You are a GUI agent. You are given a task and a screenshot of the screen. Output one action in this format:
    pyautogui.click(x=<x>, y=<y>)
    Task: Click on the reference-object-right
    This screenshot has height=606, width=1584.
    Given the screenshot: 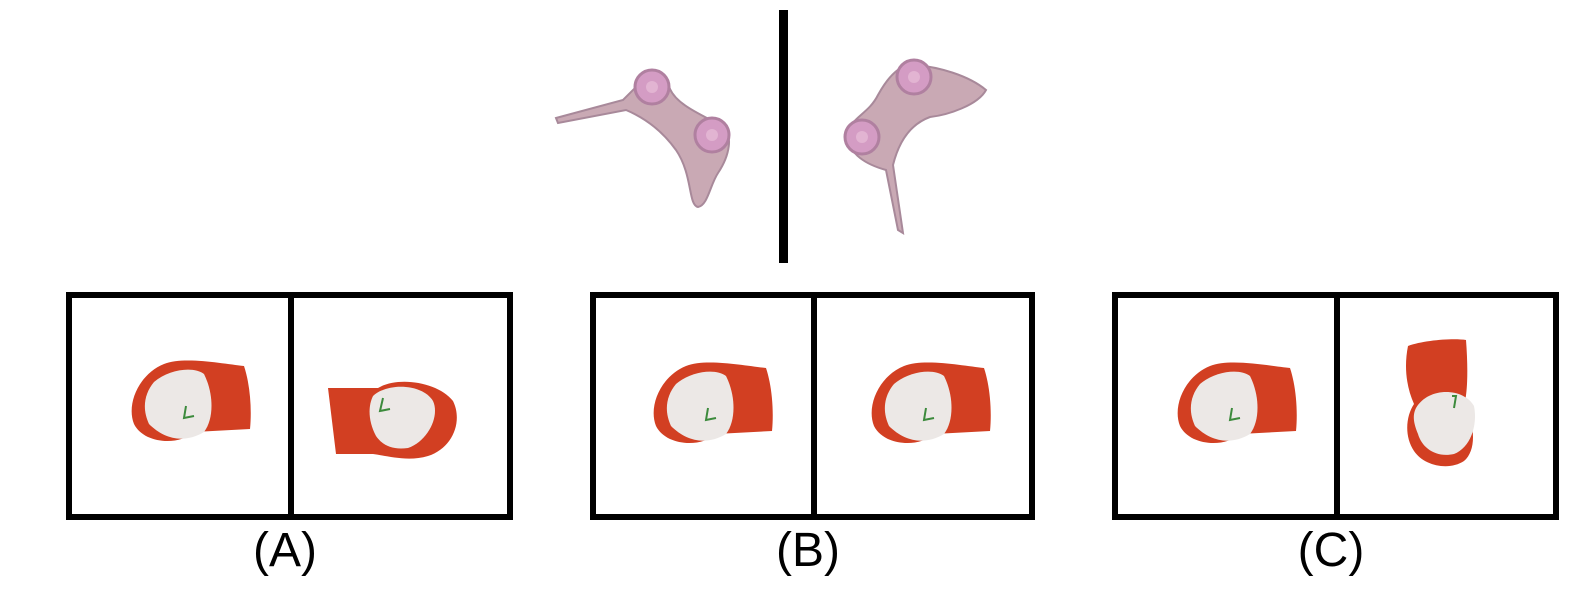 What is the action you would take?
    pyautogui.click(x=915, y=146)
    